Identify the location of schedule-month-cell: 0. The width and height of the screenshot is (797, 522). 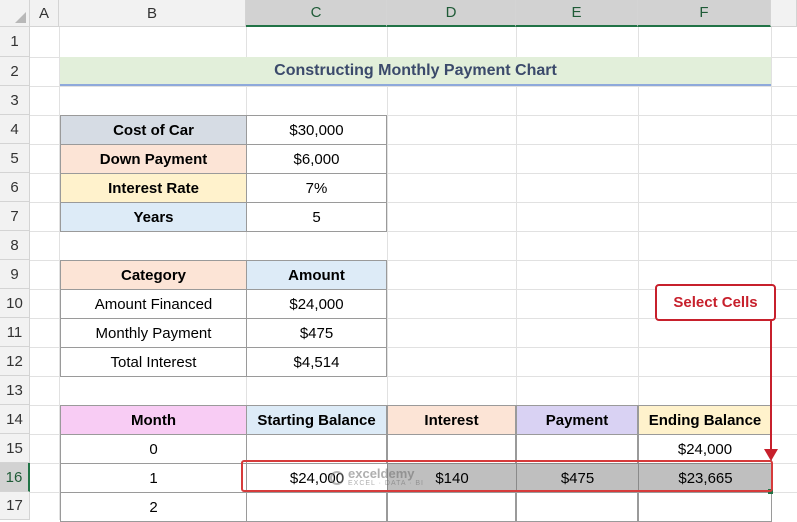
(153, 449).